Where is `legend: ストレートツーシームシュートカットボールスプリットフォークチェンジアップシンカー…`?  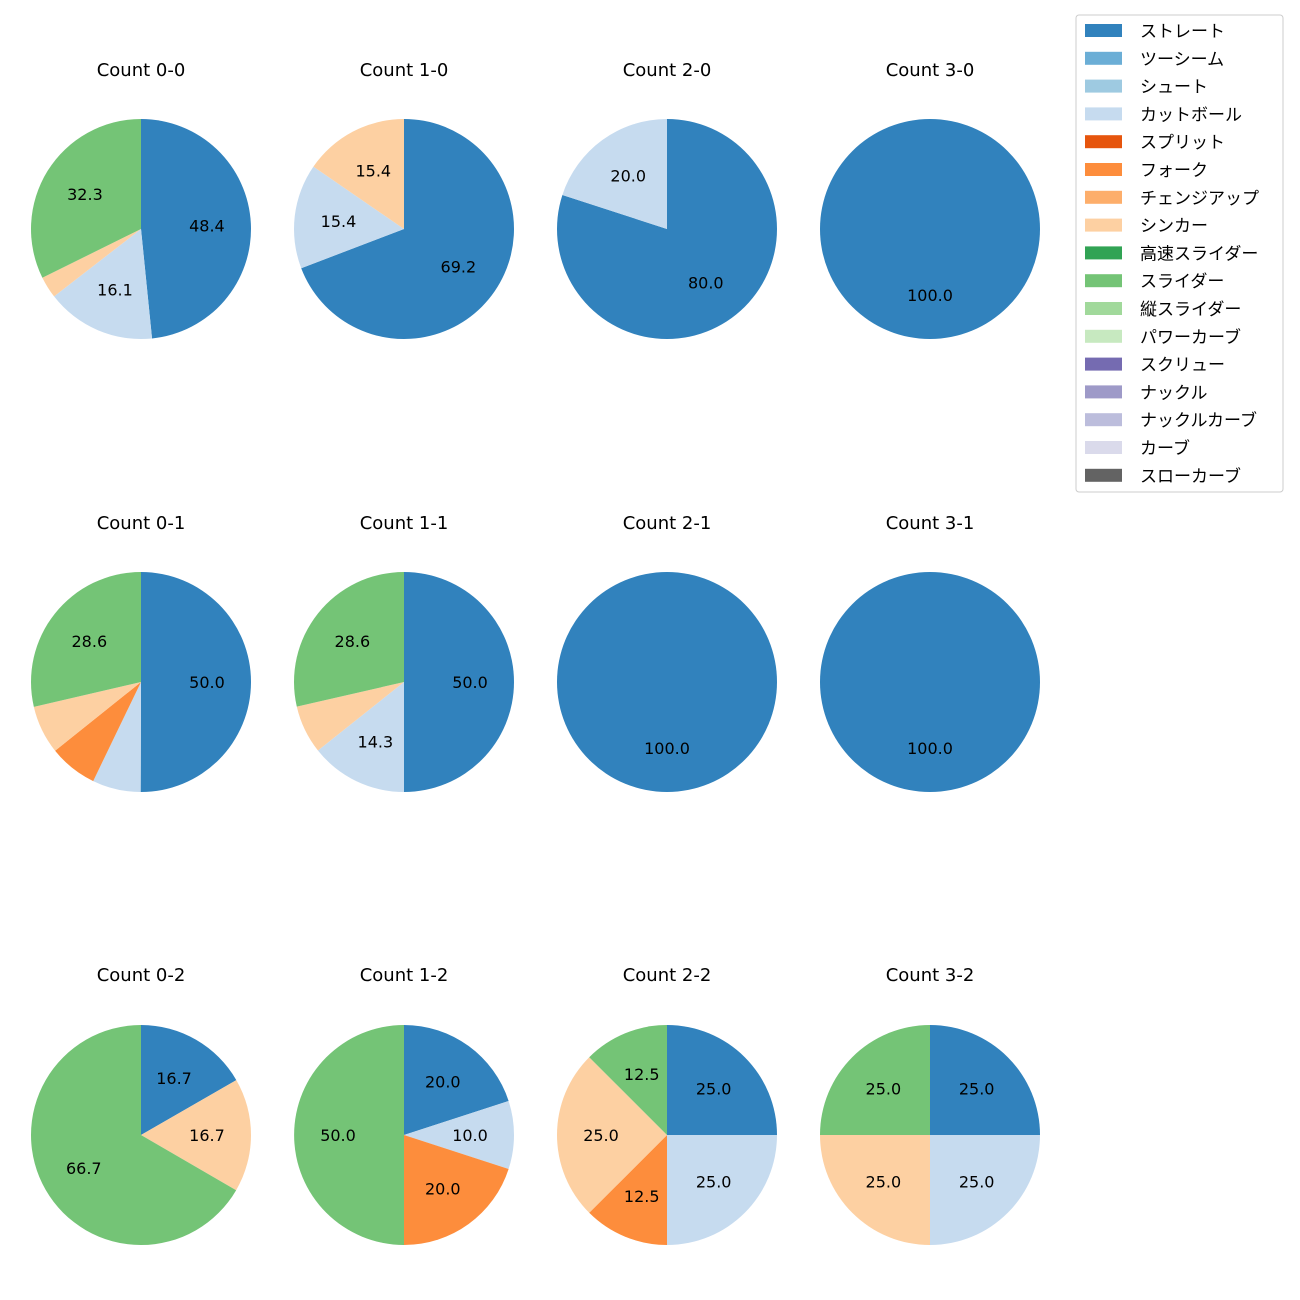
legend: ストレートツーシームシュートカットボールスプリットフォークチェンジアップシンカー… is located at coordinates (1179, 253).